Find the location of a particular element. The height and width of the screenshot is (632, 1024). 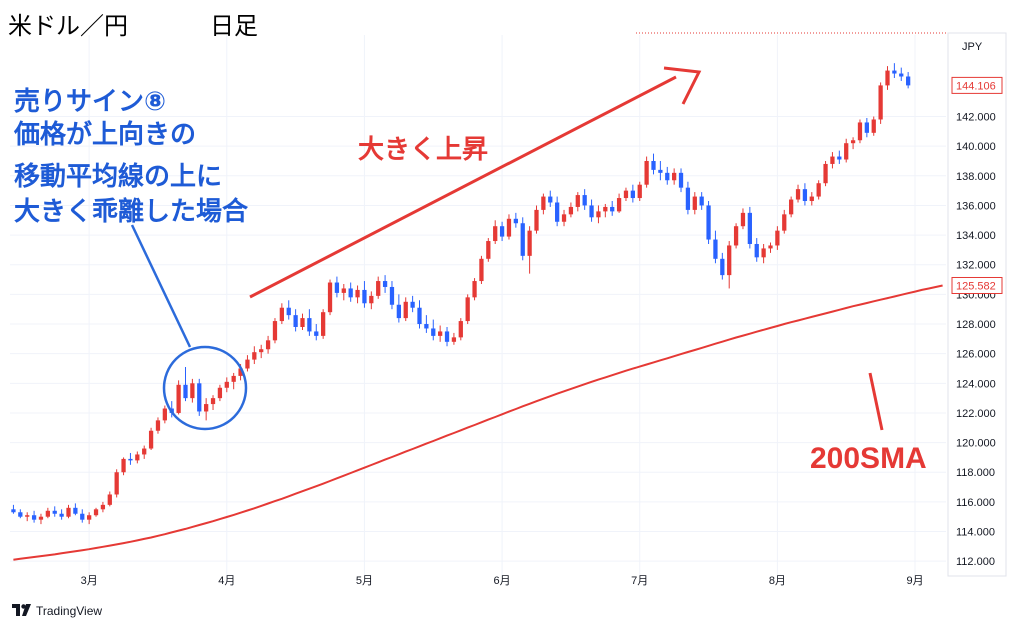

x-axis: 3月 4月 5月 6月 7月 8月 9月 is located at coordinates (502, 581).